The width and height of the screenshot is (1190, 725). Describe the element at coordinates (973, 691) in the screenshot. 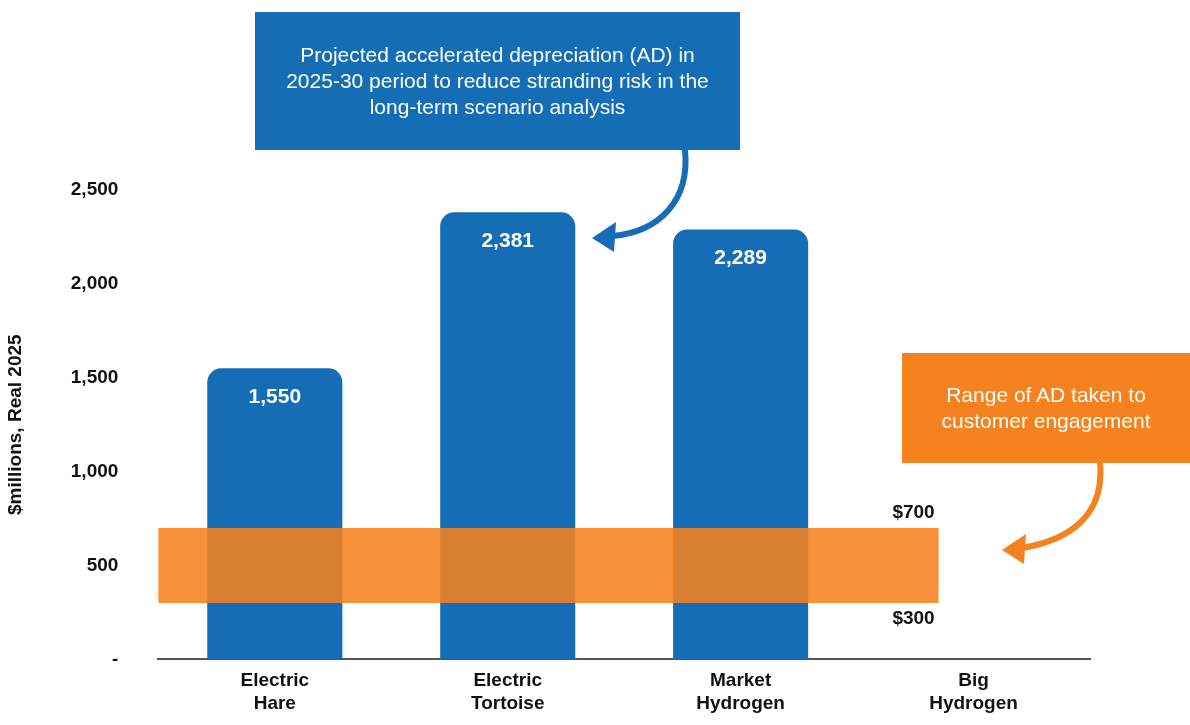

I see `x-tick-label: Big Hydrogen` at that location.